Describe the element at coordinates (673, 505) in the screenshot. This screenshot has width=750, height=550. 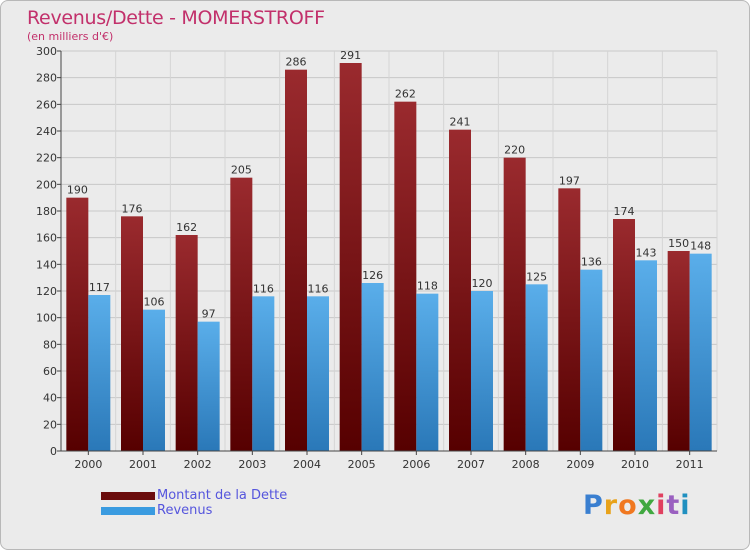
I see `logo-letter: t` at that location.